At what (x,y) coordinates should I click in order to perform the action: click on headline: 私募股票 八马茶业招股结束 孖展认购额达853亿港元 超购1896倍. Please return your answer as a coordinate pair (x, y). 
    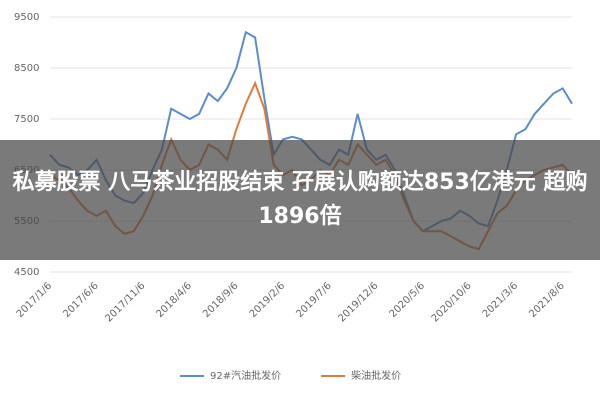
    Looking at the image, I should click on (300, 199).